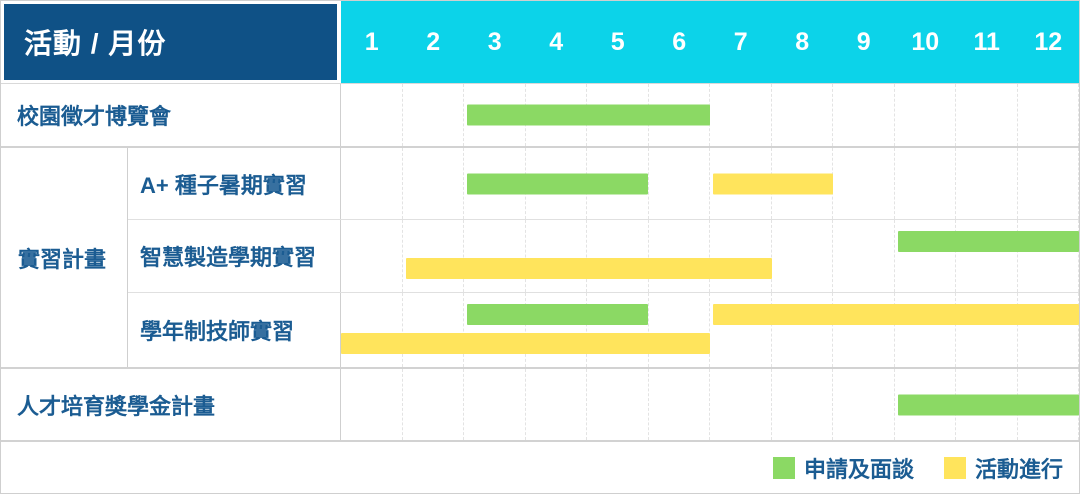 The height and width of the screenshot is (494, 1080). What do you see at coordinates (540, 467) in the screenshot?
I see `legend: 申請及面談 活動進行` at bounding box center [540, 467].